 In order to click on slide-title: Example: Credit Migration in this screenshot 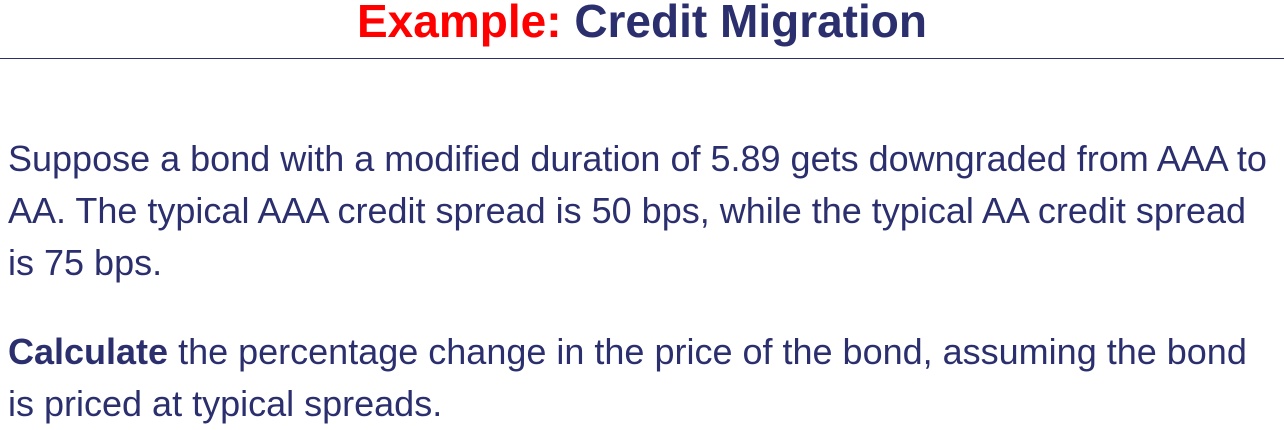, I will do `click(642, 24)`.